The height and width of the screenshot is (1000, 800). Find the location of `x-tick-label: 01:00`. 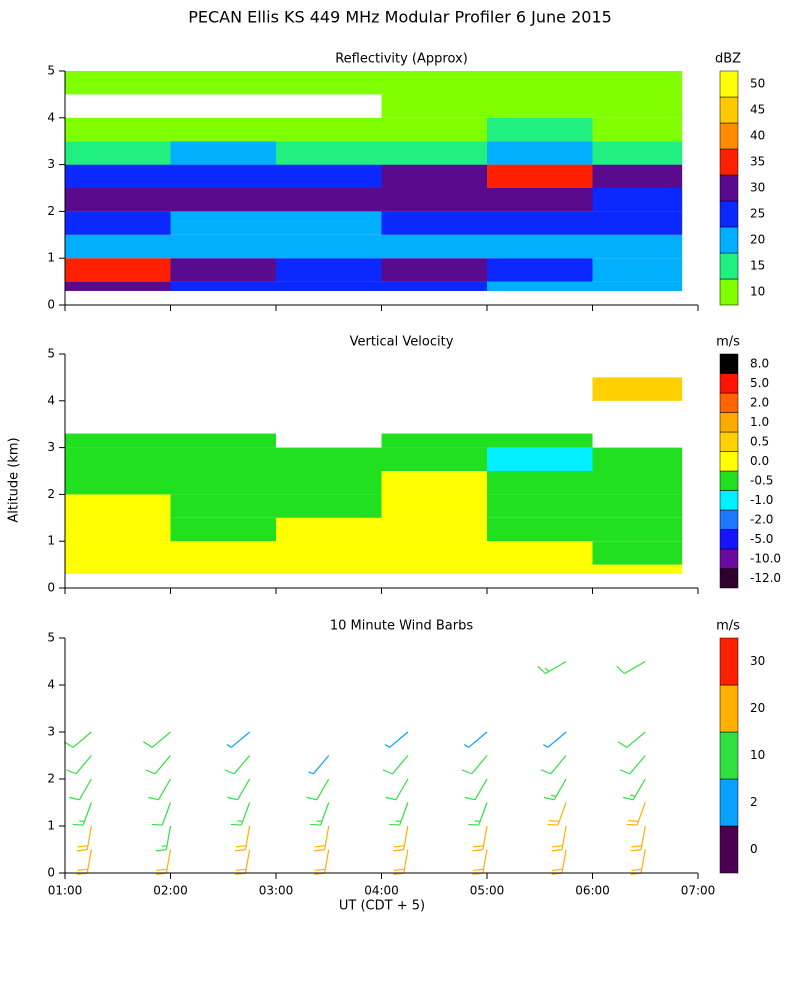

x-tick-label: 01:00 is located at coordinates (65, 891).